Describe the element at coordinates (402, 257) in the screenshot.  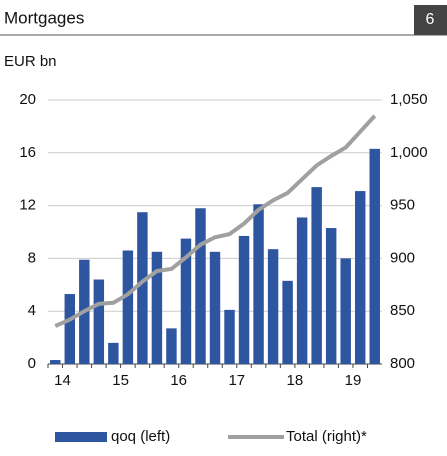
I see `y2-tick-label: 900` at that location.